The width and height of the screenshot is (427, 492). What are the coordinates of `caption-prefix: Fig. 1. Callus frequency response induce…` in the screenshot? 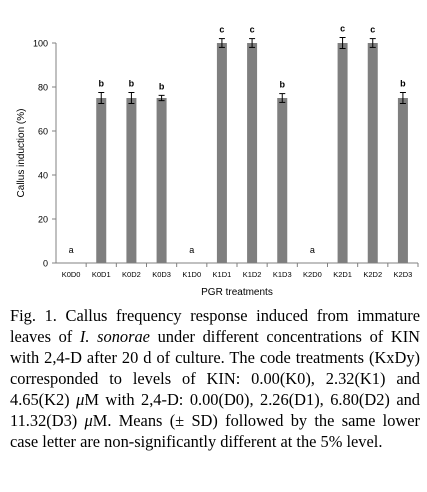 It's located at (215, 326).